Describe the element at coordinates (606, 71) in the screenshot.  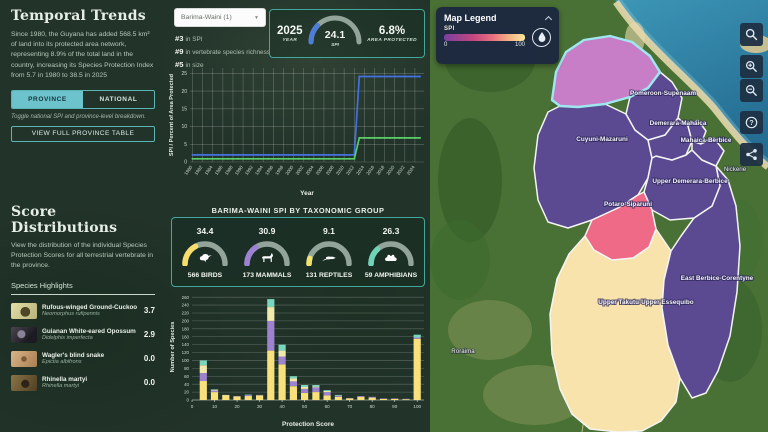
I see `region-barima-waini` at that location.